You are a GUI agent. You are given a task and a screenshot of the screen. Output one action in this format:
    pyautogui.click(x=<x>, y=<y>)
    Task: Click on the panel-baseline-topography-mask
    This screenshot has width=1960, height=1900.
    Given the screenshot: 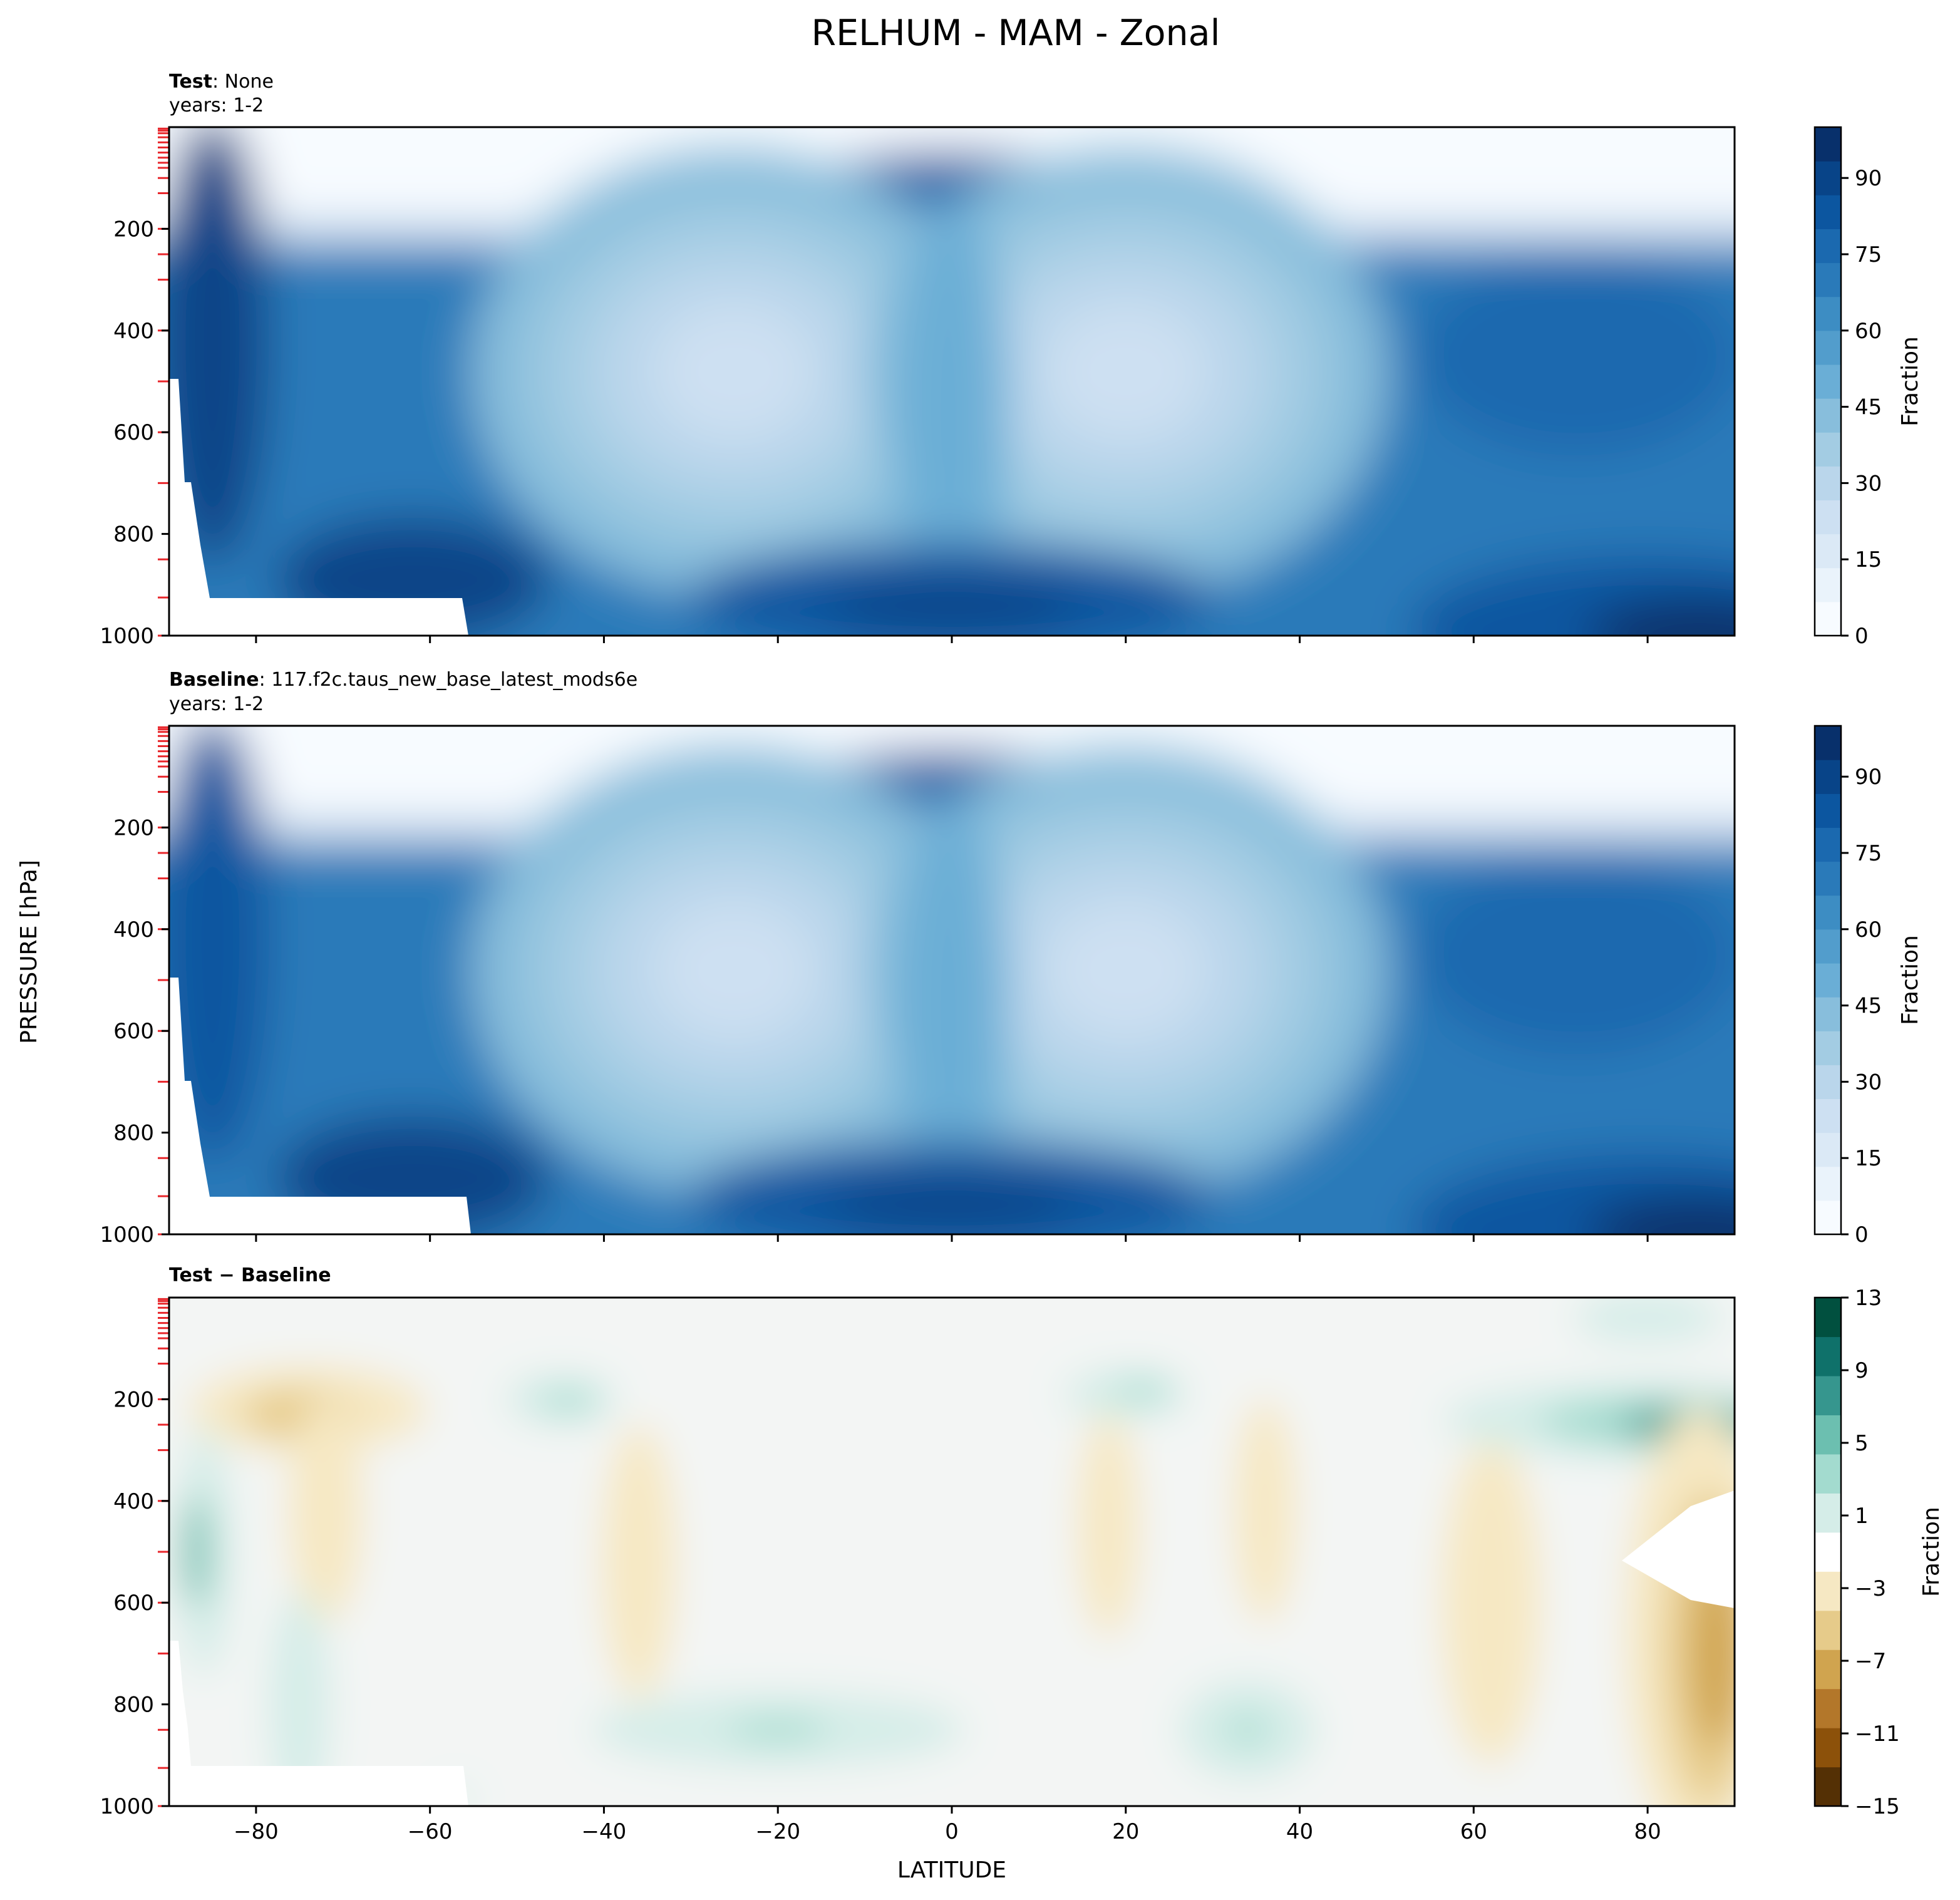 What is the action you would take?
    pyautogui.click(x=320, y=1106)
    